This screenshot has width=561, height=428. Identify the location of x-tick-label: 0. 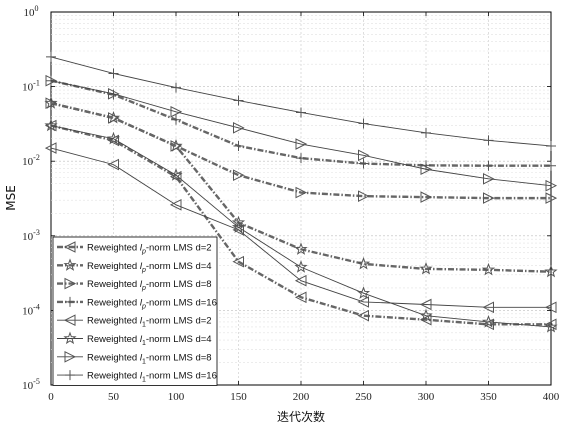
(51, 397).